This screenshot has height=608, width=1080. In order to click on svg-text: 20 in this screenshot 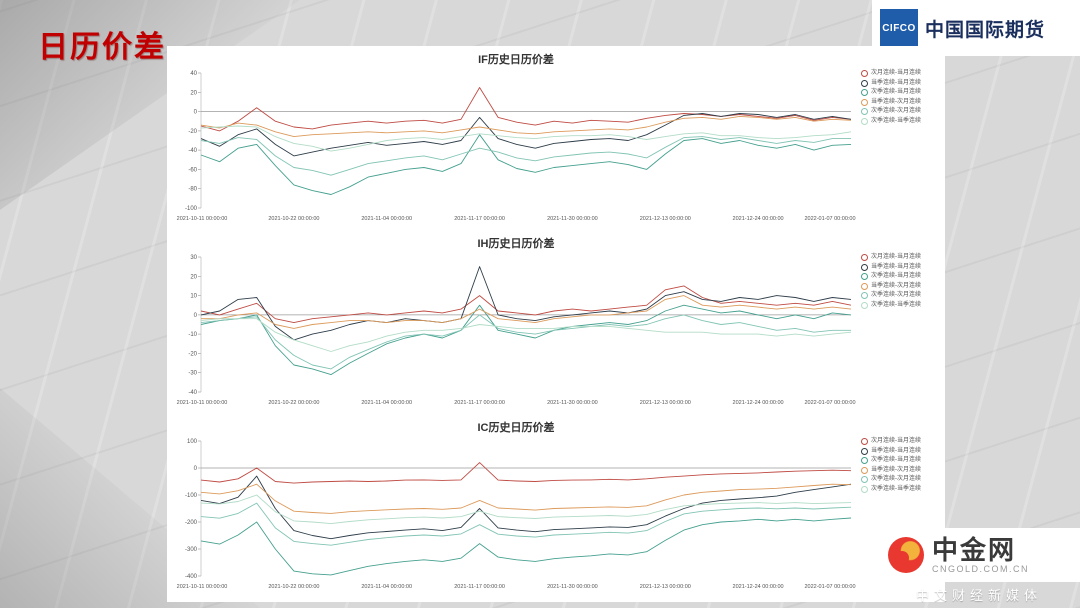, I will do `click(193, 93)`.